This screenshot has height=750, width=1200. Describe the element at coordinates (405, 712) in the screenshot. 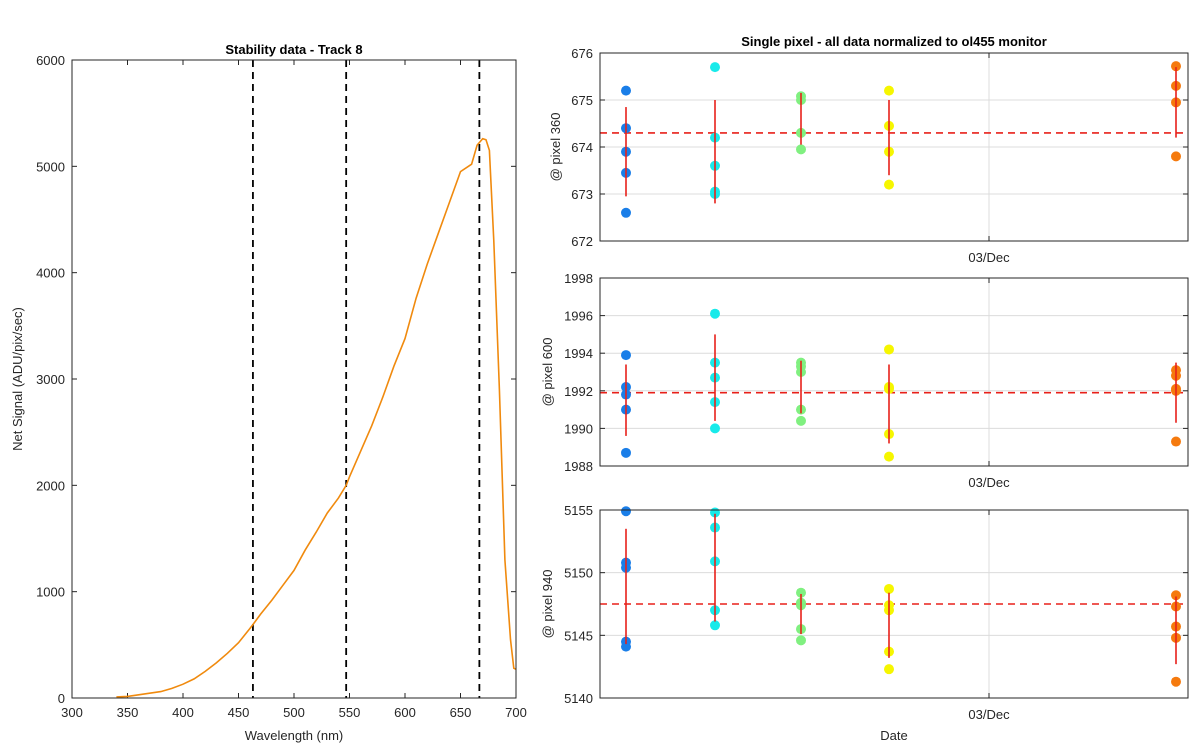

I see `x-tick-label: 600` at that location.